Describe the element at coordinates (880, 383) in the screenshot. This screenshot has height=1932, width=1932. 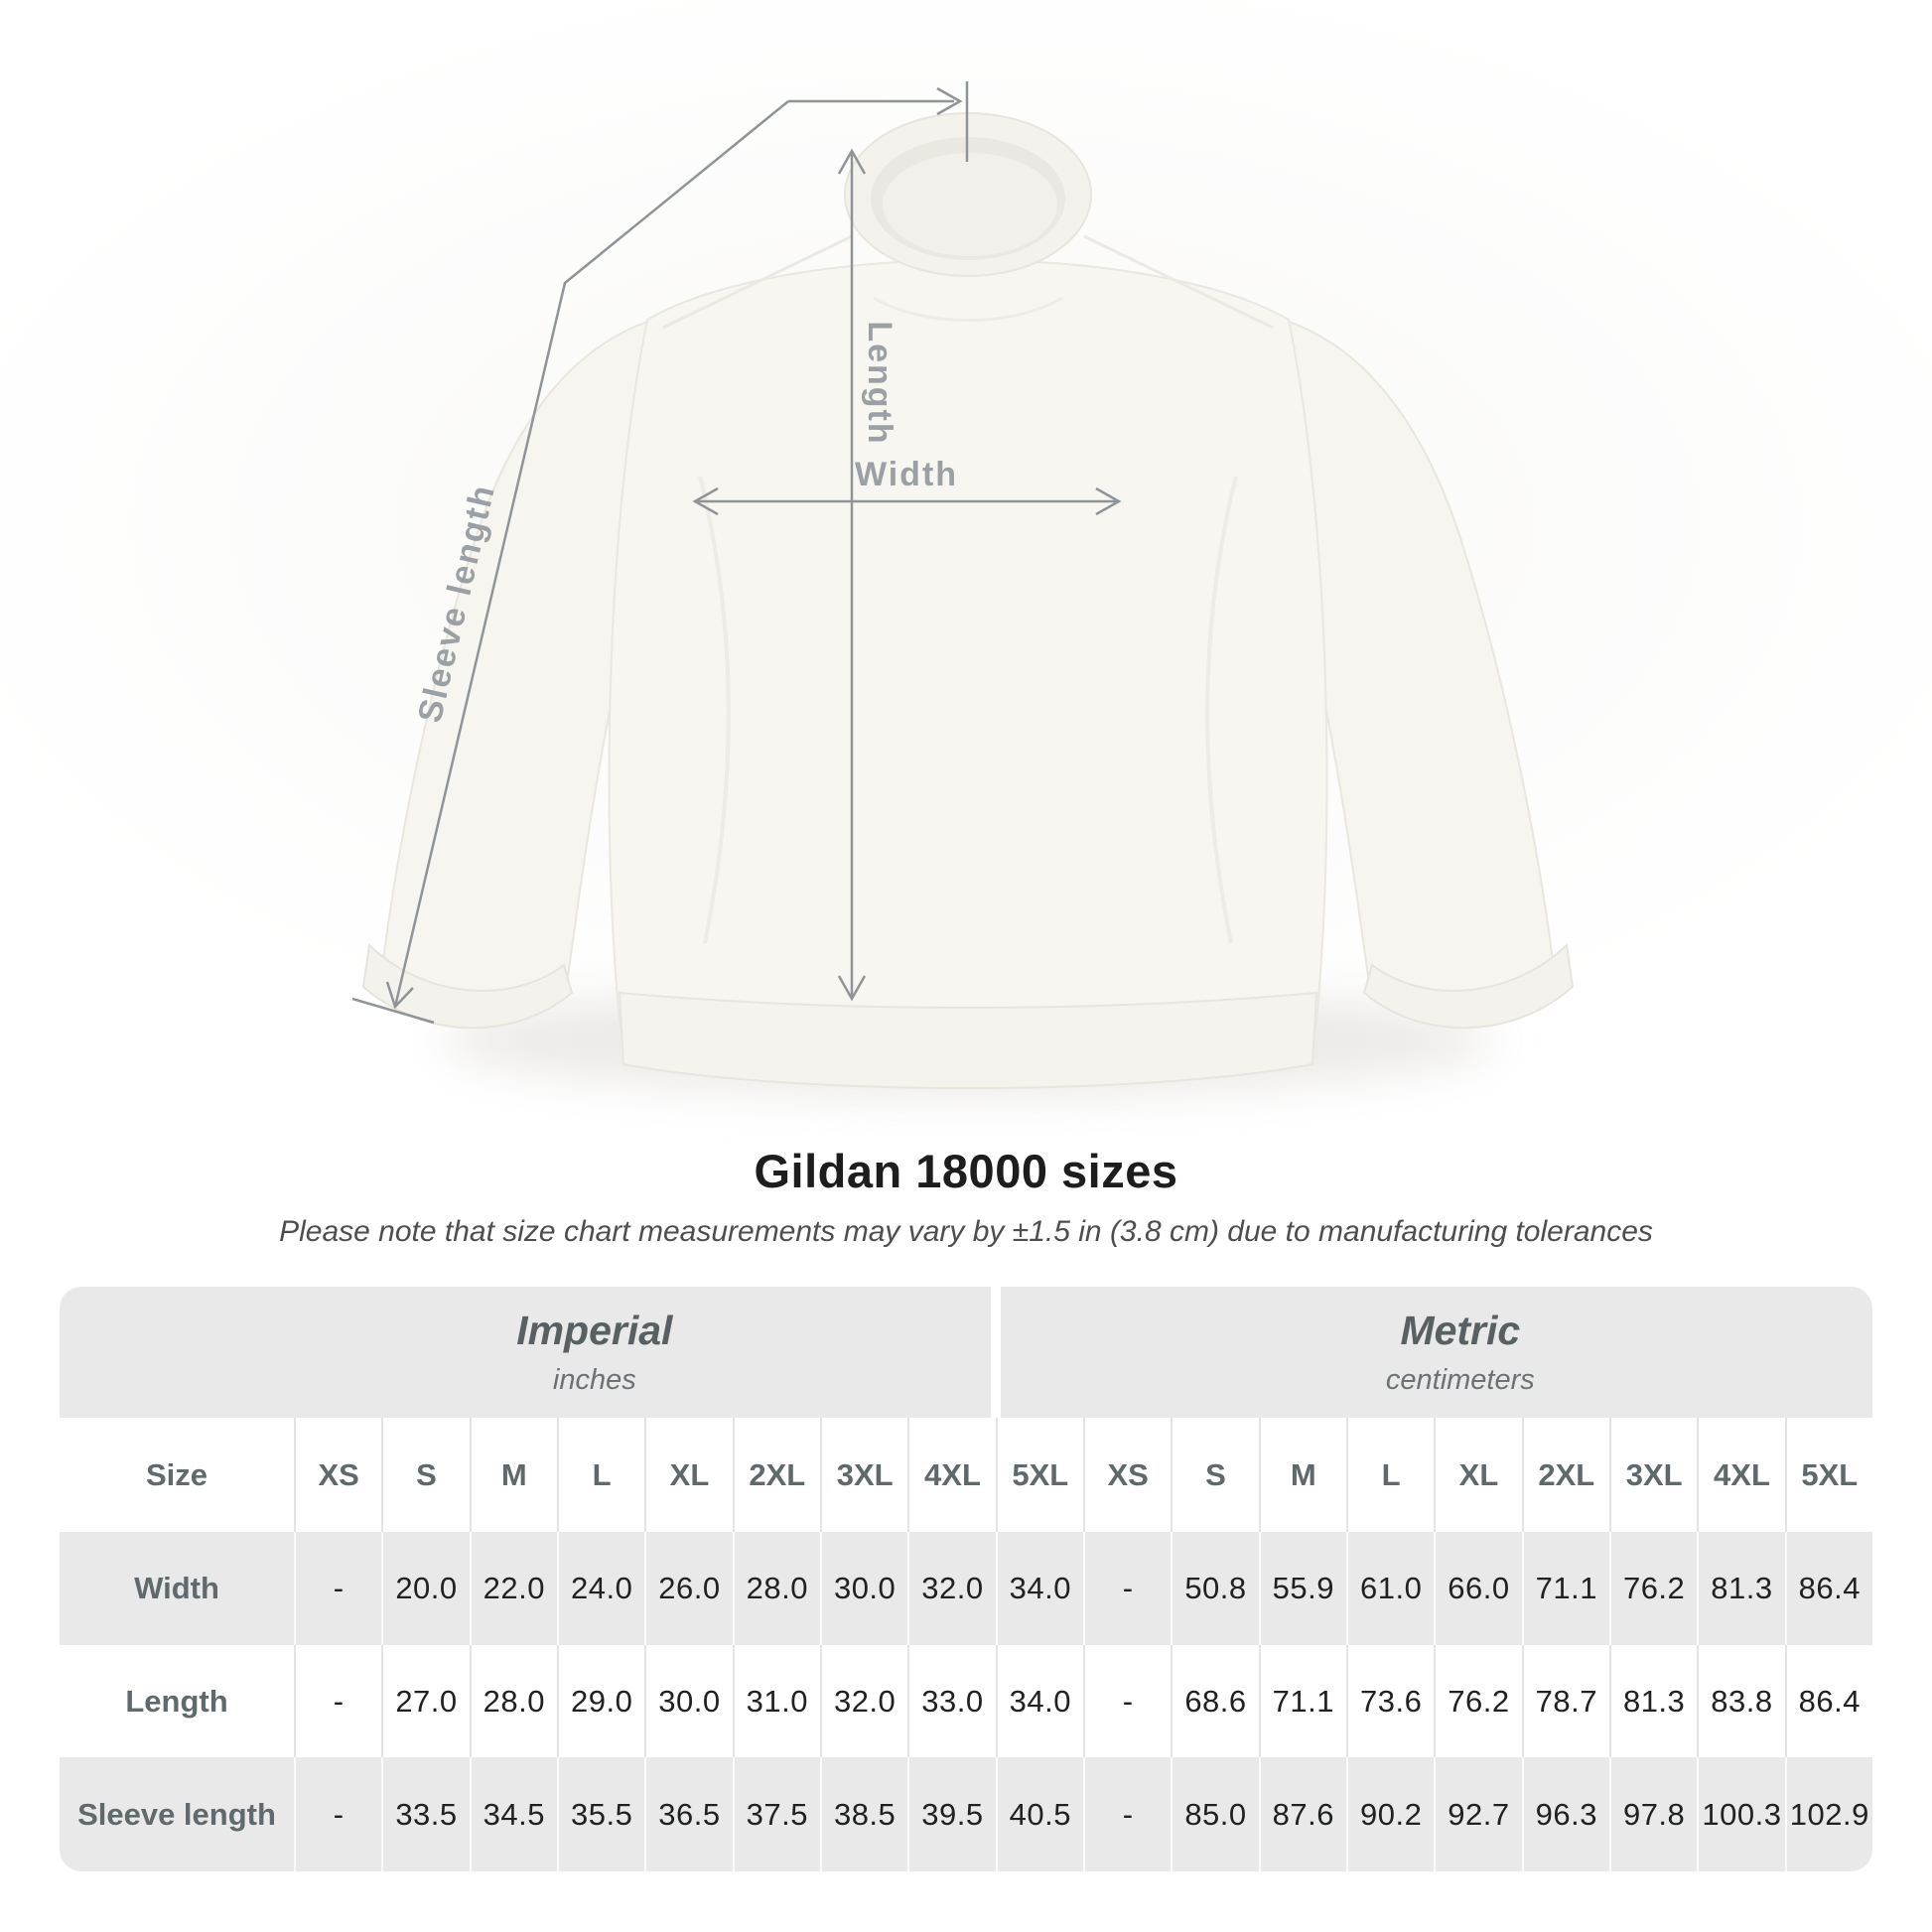
I see `length-measure-label: Length` at that location.